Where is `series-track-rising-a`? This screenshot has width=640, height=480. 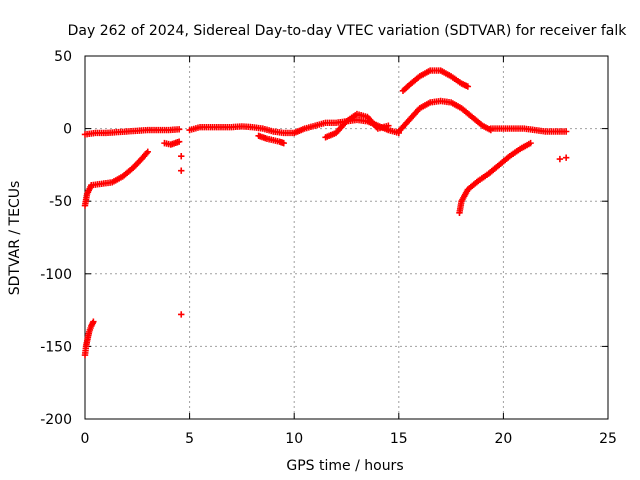 series-track-rising-a is located at coordinates (116, 178).